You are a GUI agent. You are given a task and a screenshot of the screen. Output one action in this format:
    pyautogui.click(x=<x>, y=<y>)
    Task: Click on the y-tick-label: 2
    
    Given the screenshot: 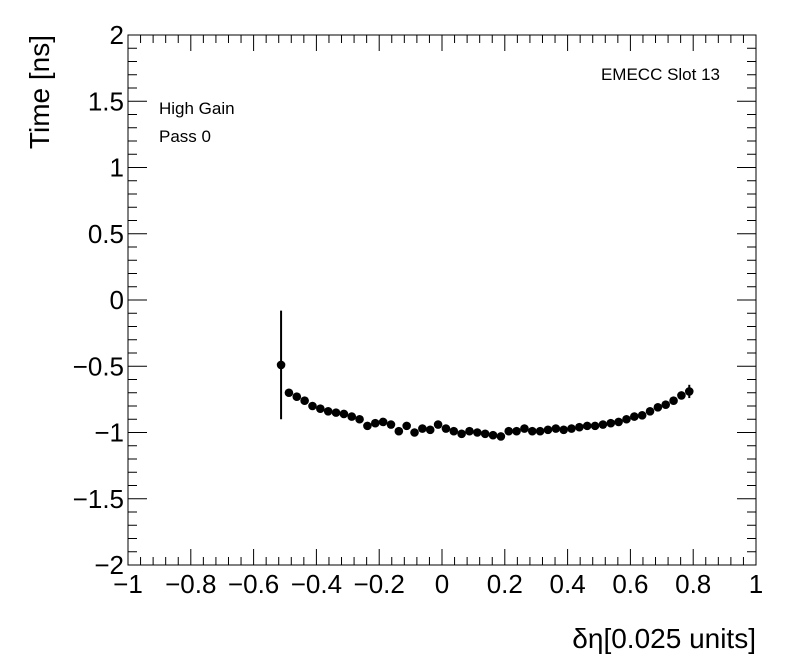 What is the action you would take?
    pyautogui.click(x=117, y=35)
    